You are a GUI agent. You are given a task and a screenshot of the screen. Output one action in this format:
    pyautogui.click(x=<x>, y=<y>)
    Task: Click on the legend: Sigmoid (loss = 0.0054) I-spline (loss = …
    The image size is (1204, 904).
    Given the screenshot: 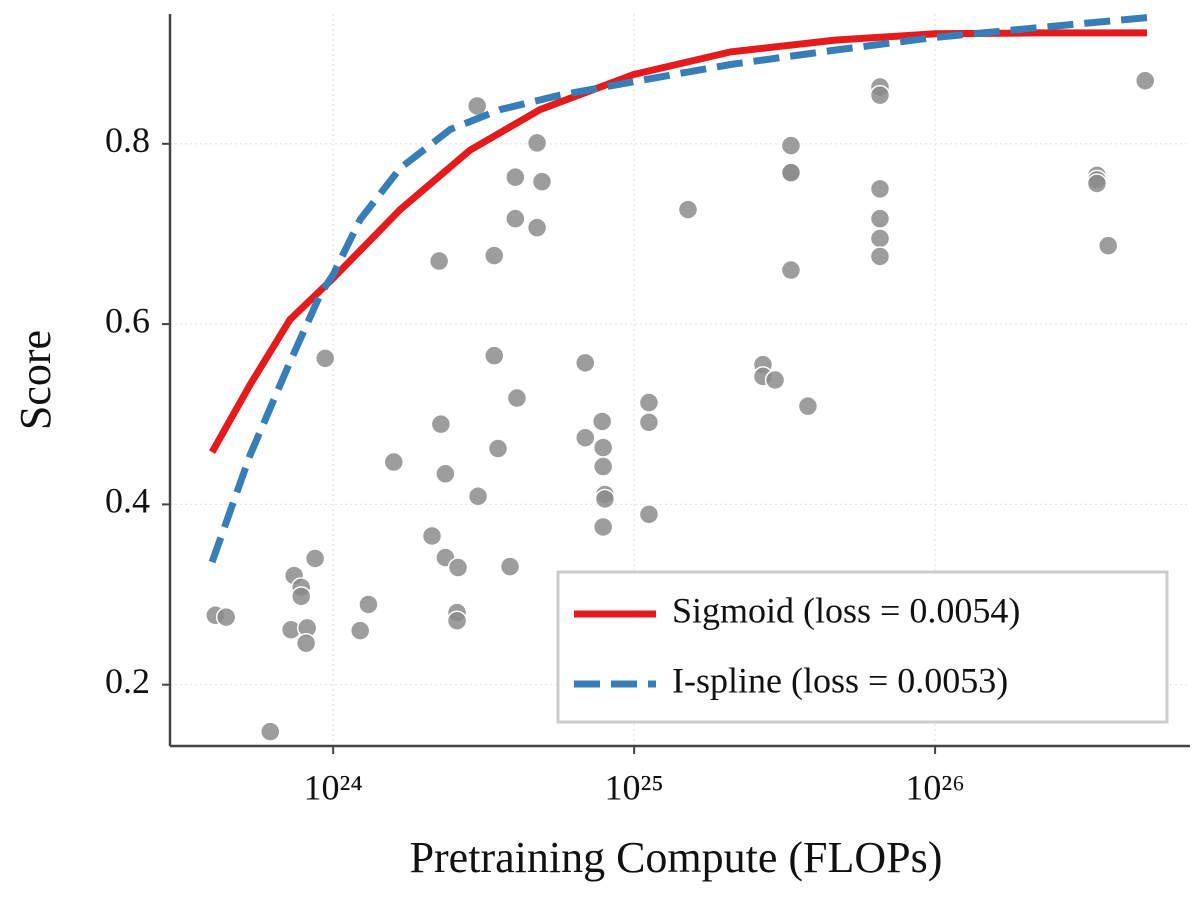 What is the action you would take?
    pyautogui.click(x=862, y=647)
    